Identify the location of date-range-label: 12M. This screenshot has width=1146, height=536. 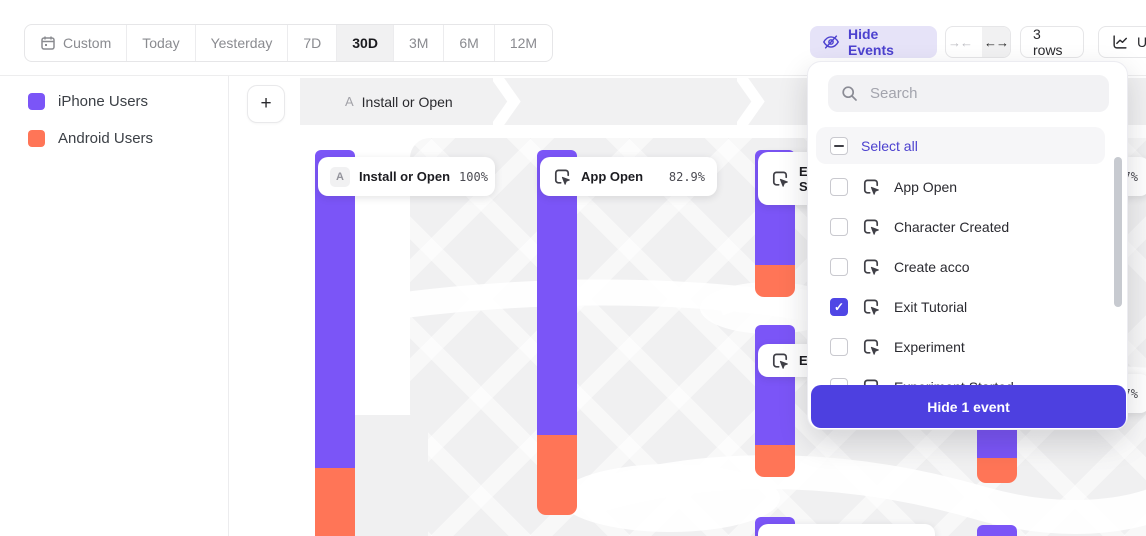
(523, 43).